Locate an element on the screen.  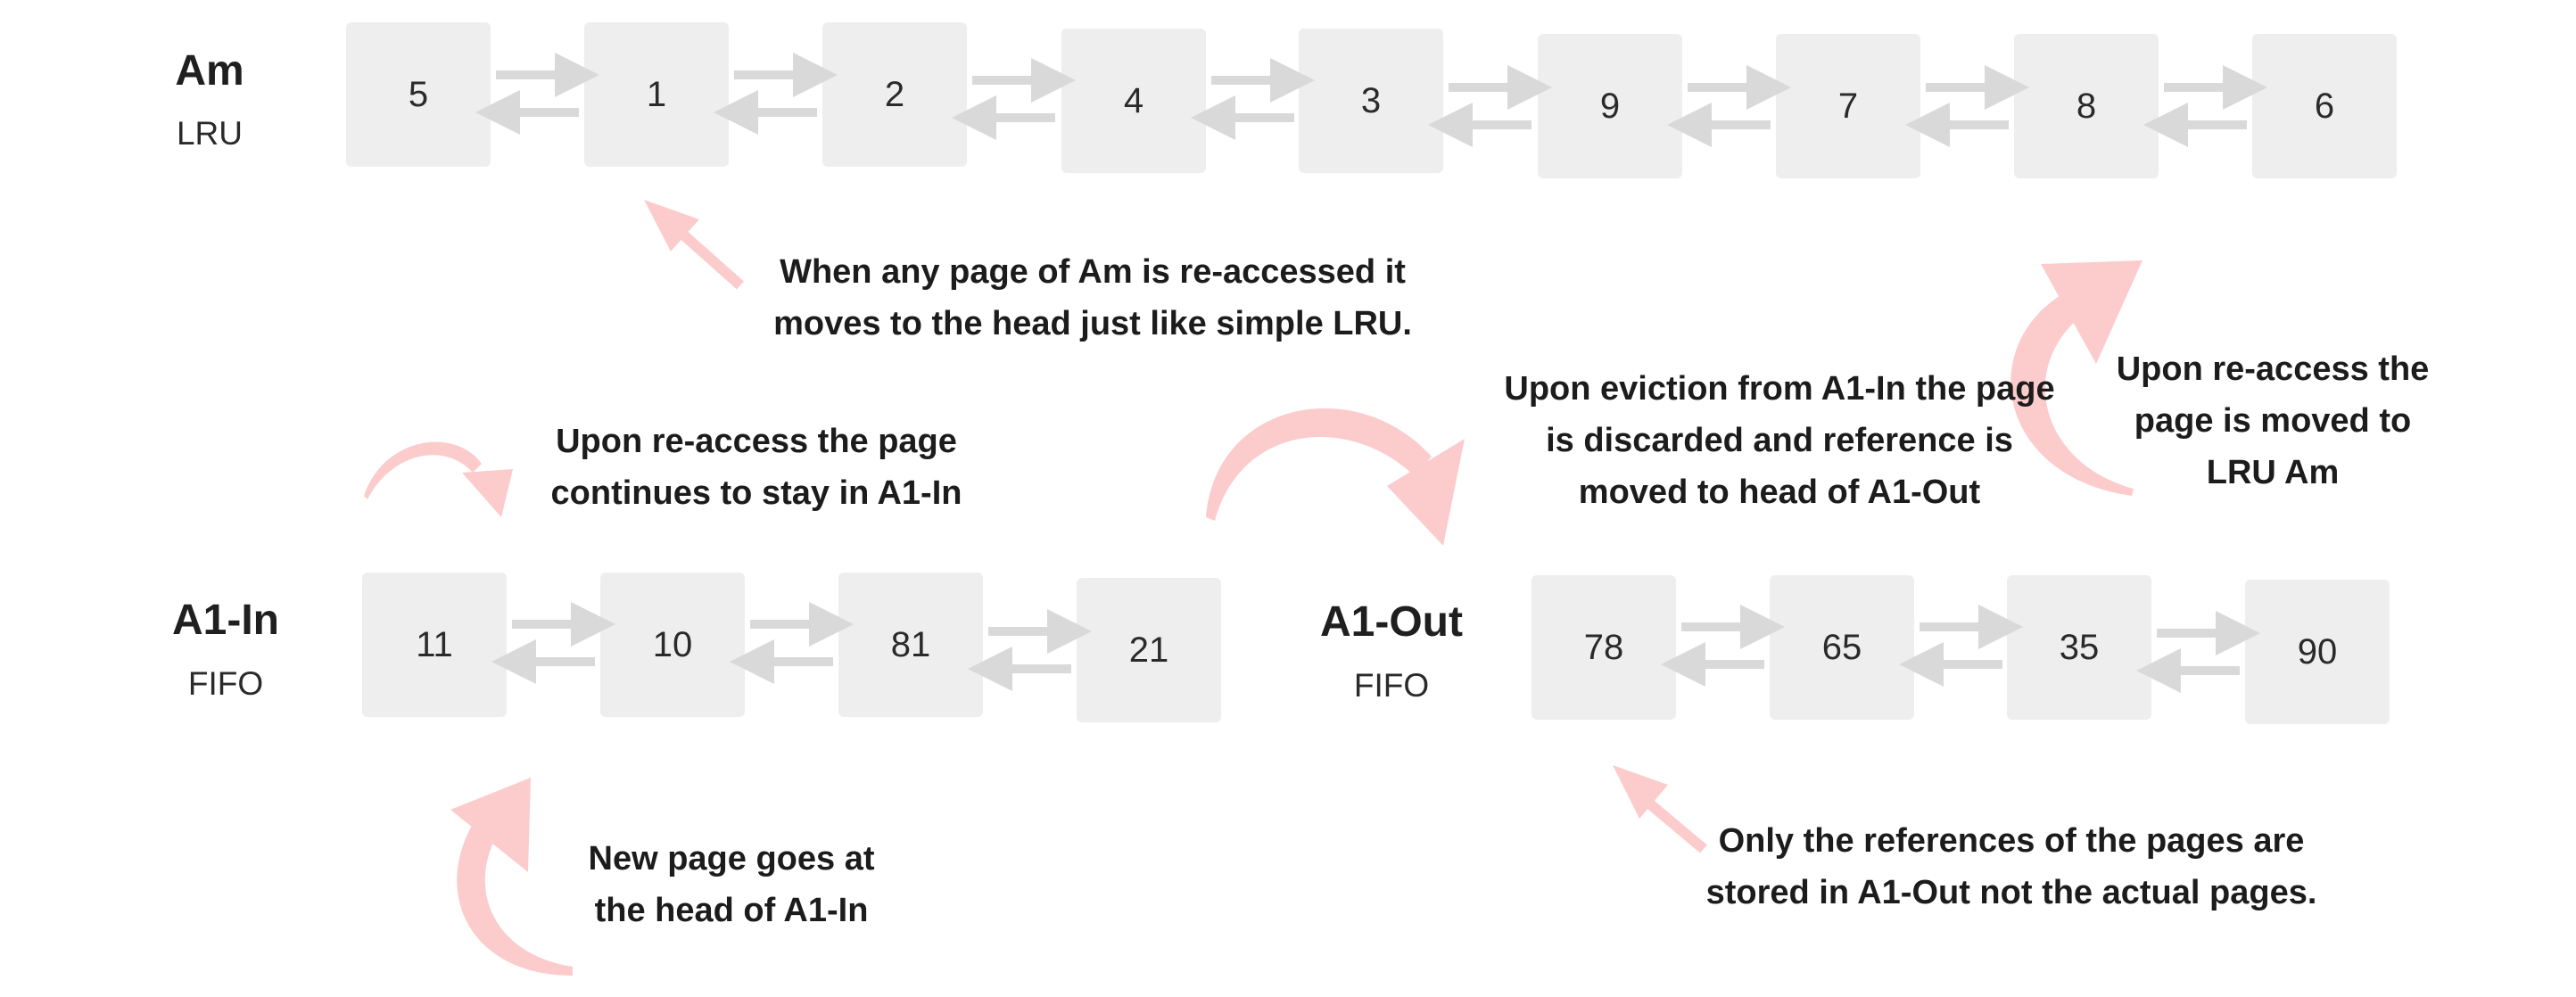
am-page-node: 3 is located at coordinates (1371, 101).